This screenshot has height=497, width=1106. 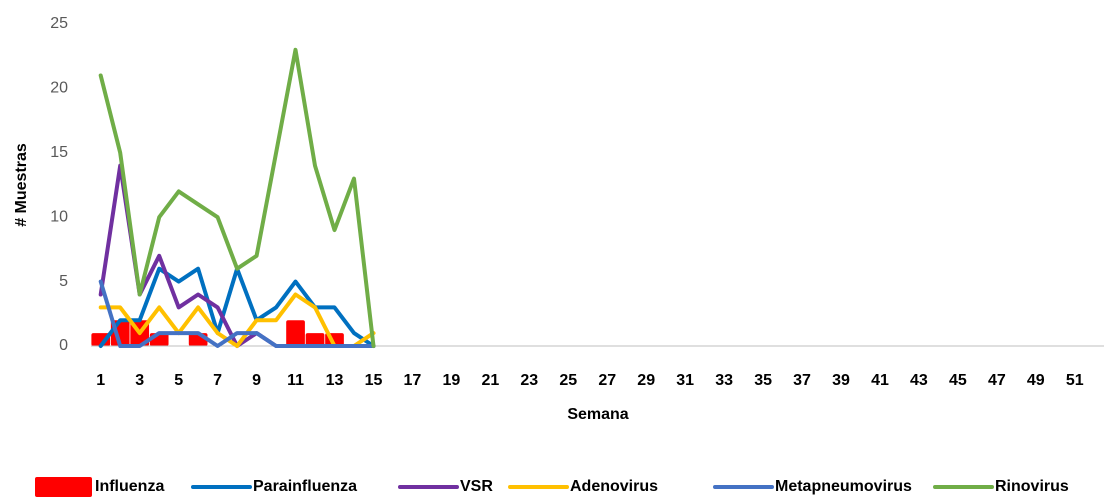 I want to click on y-axis-title: # Muestras, so click(x=21, y=185).